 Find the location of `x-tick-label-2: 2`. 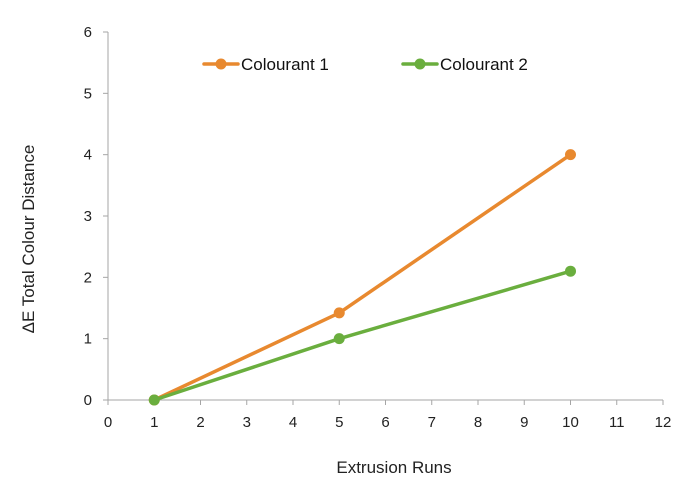

x-tick-label-2: 2 is located at coordinates (200, 422).